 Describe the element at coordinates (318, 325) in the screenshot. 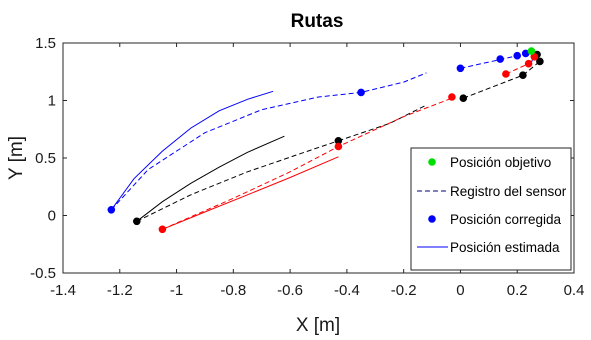

I see `x-axis-label: X [m]` at that location.